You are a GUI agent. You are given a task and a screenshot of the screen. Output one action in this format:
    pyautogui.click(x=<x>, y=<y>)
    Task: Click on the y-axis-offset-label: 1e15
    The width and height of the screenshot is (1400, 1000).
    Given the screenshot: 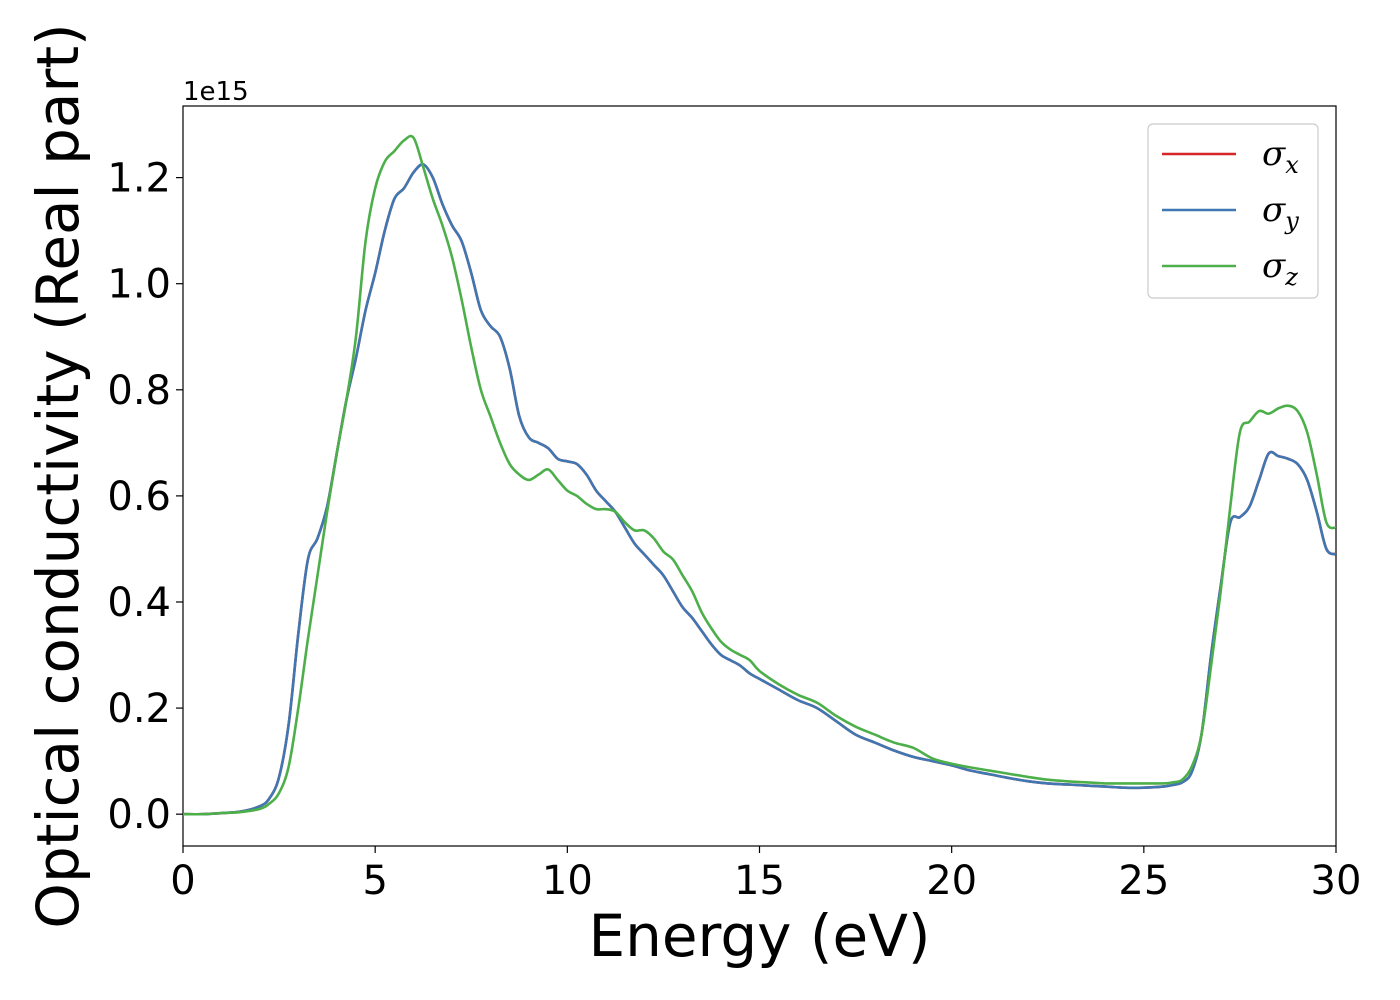 What is the action you would take?
    pyautogui.click(x=216, y=92)
    